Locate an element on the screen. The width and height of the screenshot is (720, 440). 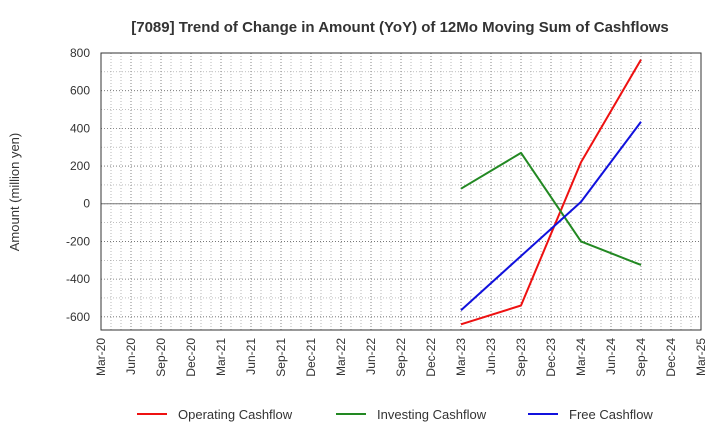
y-tick-label: -200 is located at coordinates (78, 241).